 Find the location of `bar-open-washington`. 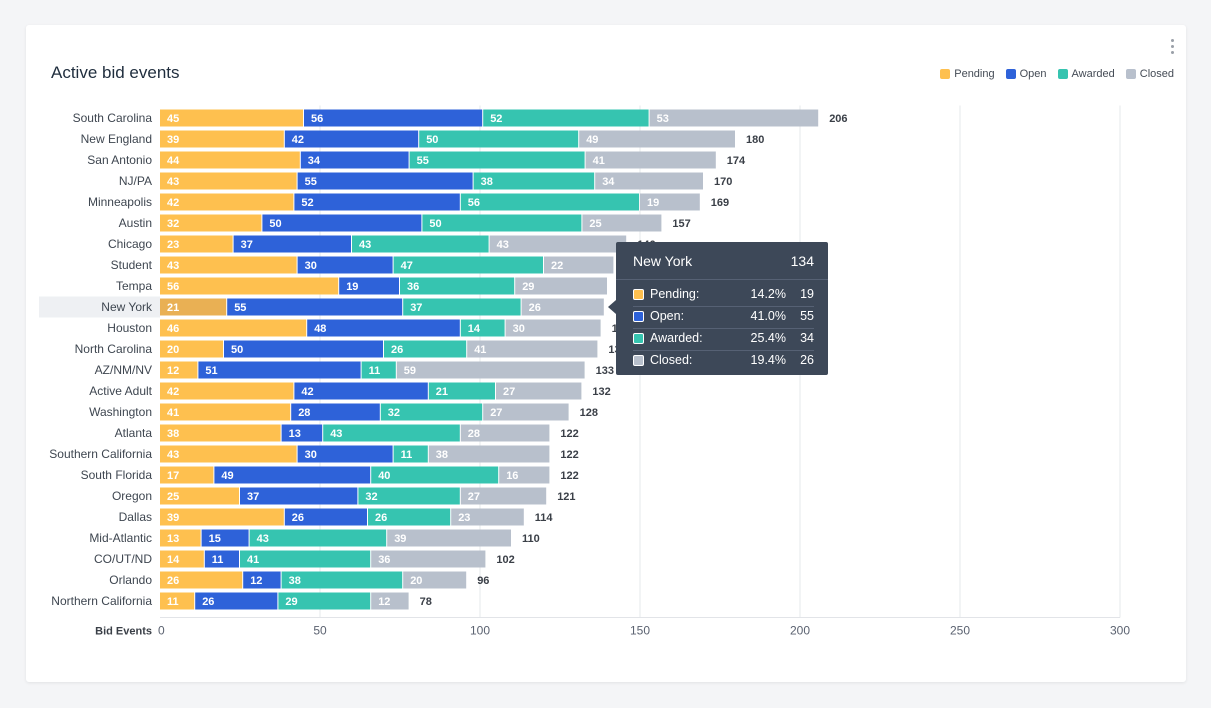

bar-open-washington is located at coordinates (335, 412).